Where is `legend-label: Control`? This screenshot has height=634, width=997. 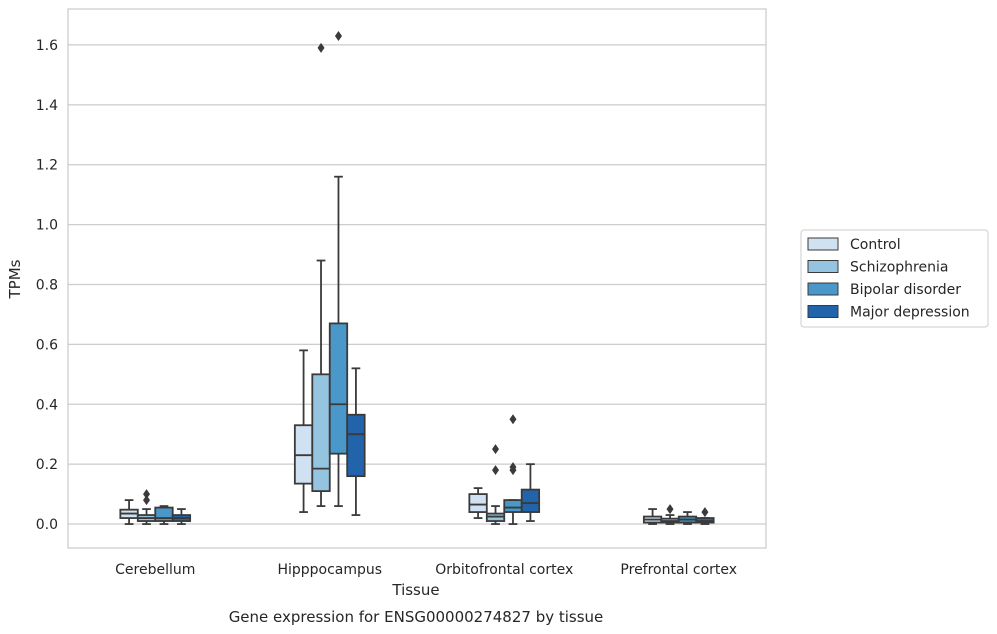
legend-label: Control is located at coordinates (875, 245).